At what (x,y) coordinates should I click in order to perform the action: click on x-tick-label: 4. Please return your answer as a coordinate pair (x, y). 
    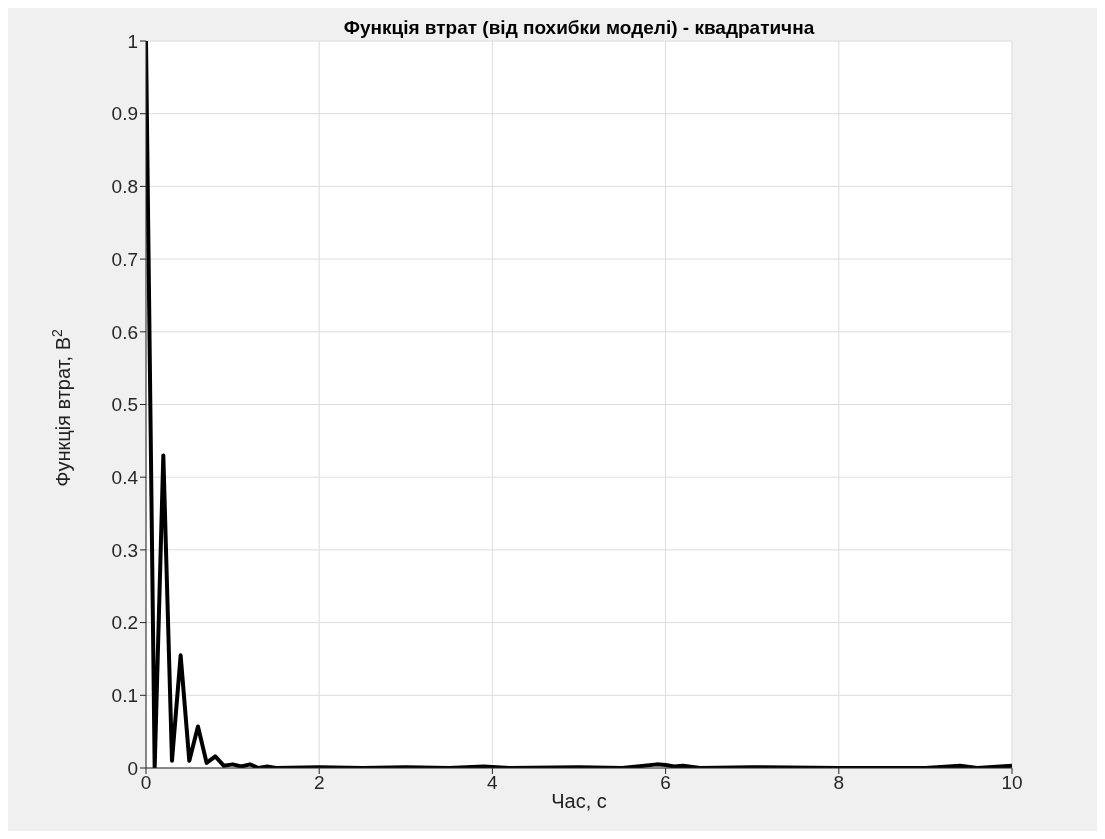
    Looking at the image, I should click on (493, 783).